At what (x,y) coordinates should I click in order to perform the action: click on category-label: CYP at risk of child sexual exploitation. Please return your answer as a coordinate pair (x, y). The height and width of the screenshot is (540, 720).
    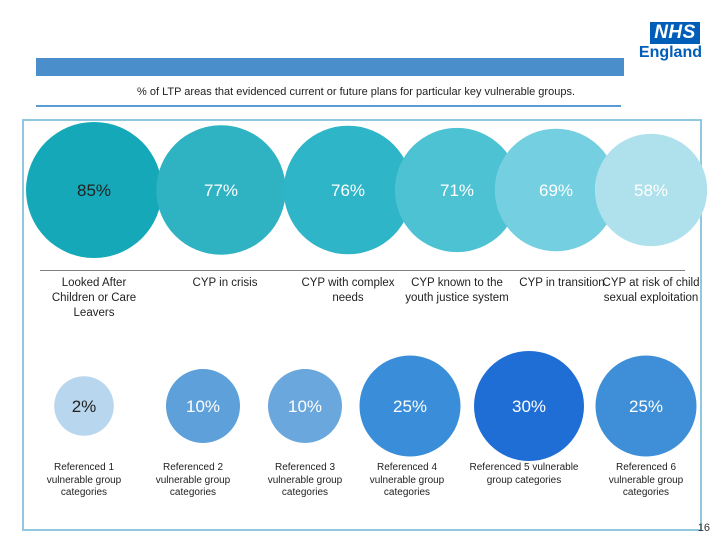
    Looking at the image, I should click on (651, 290).